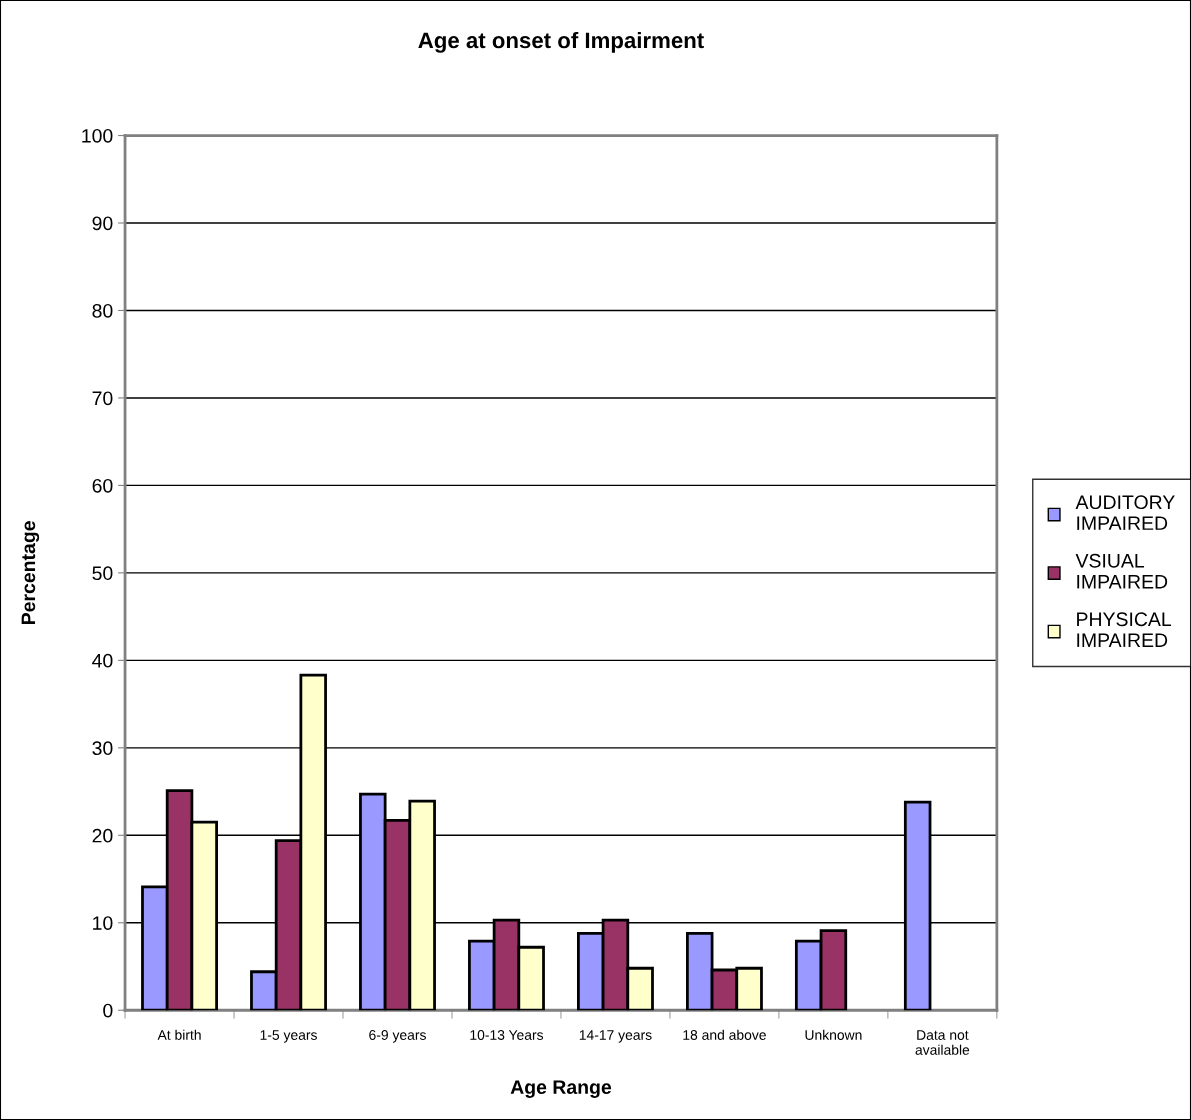 The image size is (1191, 1120). I want to click on legend-label: AUDITORY IMPAIRED, so click(1125, 512).